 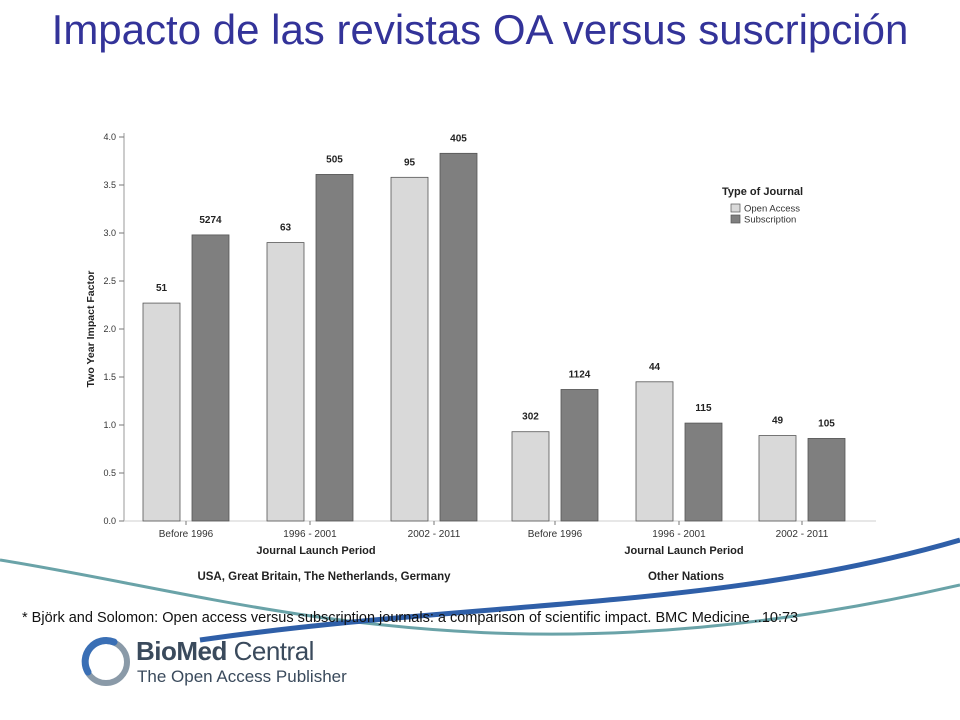 What do you see at coordinates (109, 377) in the screenshot?
I see `y-tick-label: 1.5` at bounding box center [109, 377].